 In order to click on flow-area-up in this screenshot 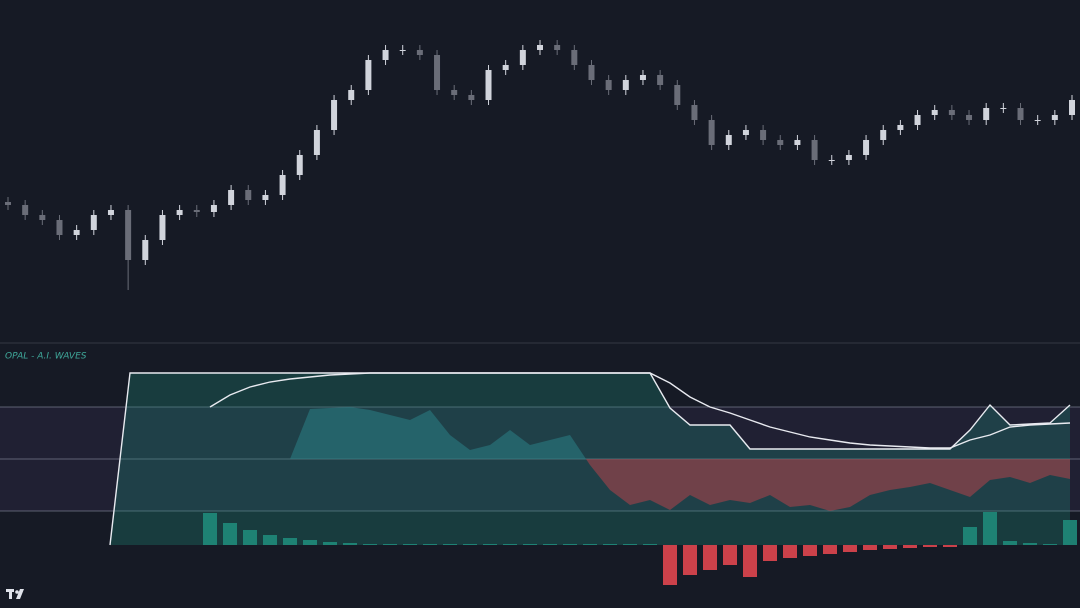, I will do `click(680, 433)`.